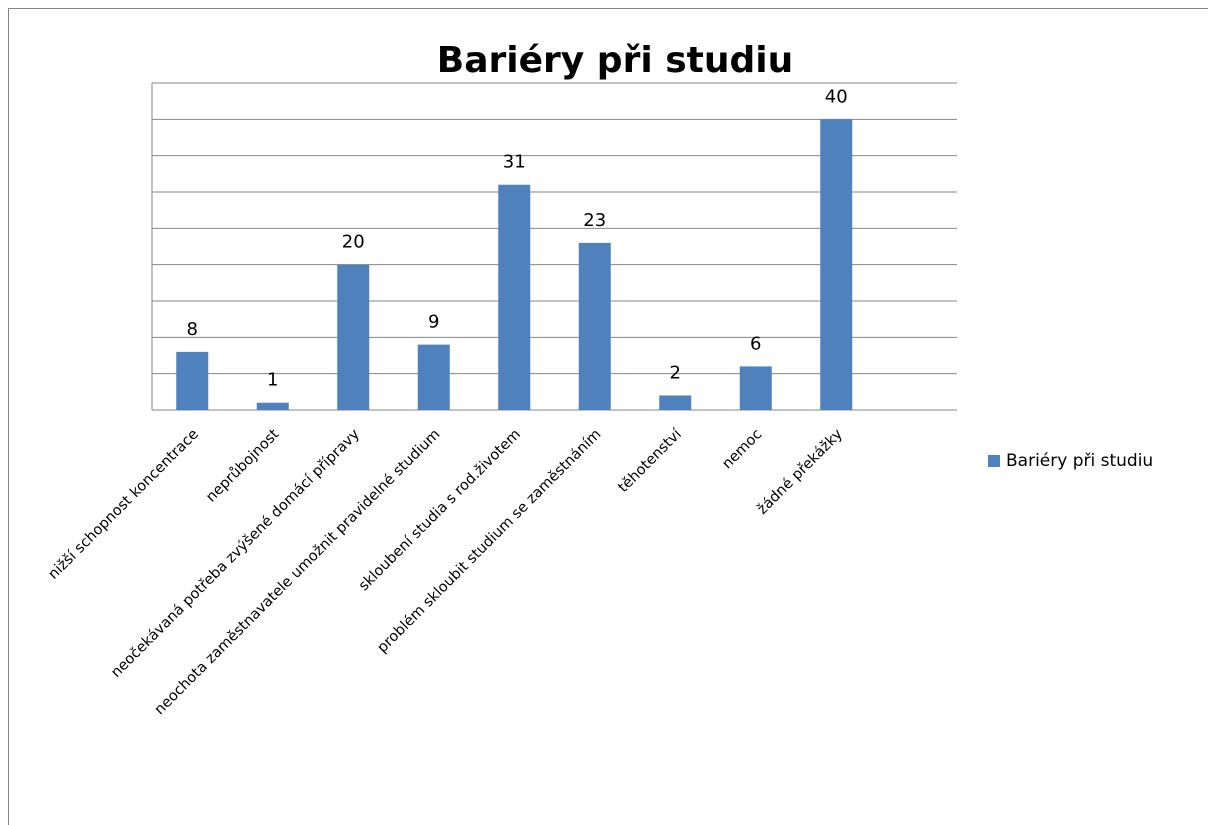 The image size is (1208, 825). What do you see at coordinates (272, 380) in the screenshot?
I see `data-label: 1` at bounding box center [272, 380].